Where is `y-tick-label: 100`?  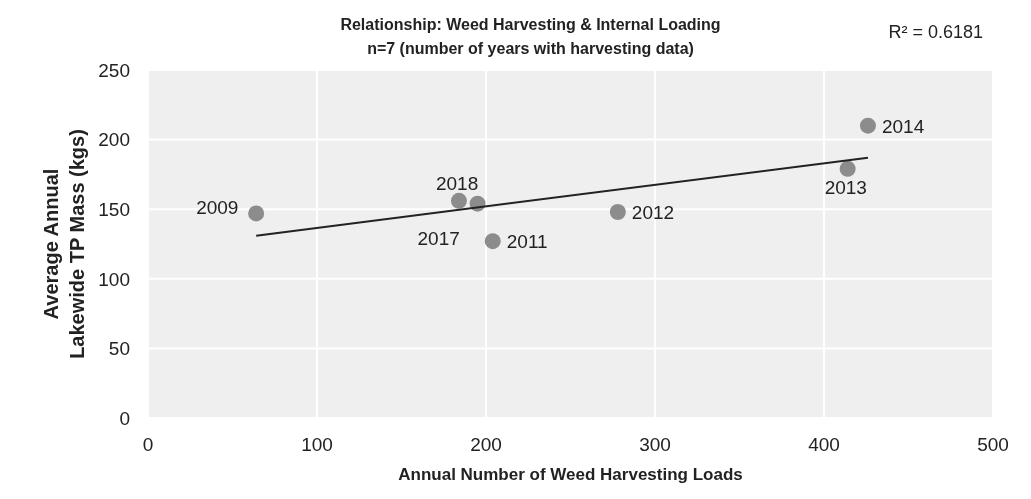
y-tick-label: 100 is located at coordinates (114, 279).